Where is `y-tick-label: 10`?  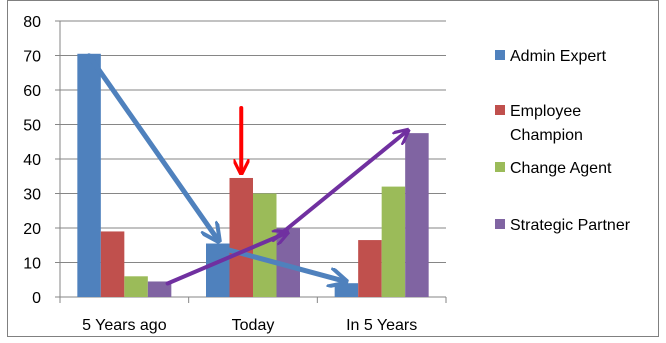 y-tick-label: 10 is located at coordinates (32, 264).